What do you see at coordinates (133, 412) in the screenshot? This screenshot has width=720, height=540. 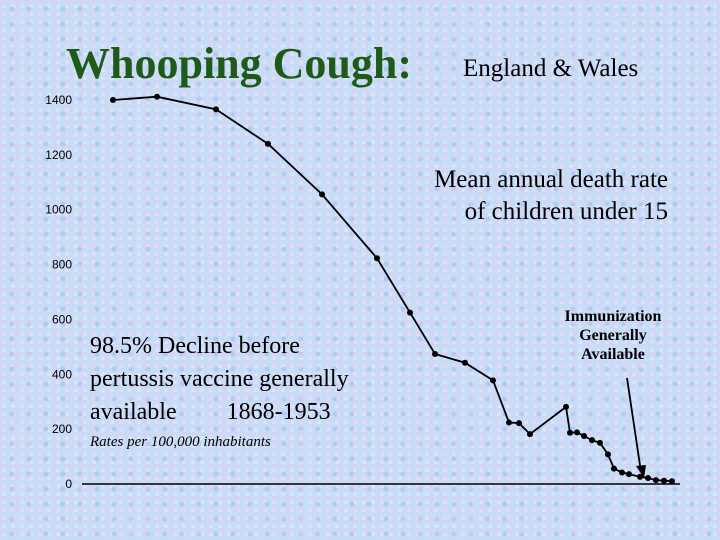 I see `decline-available-text: available` at bounding box center [133, 412].